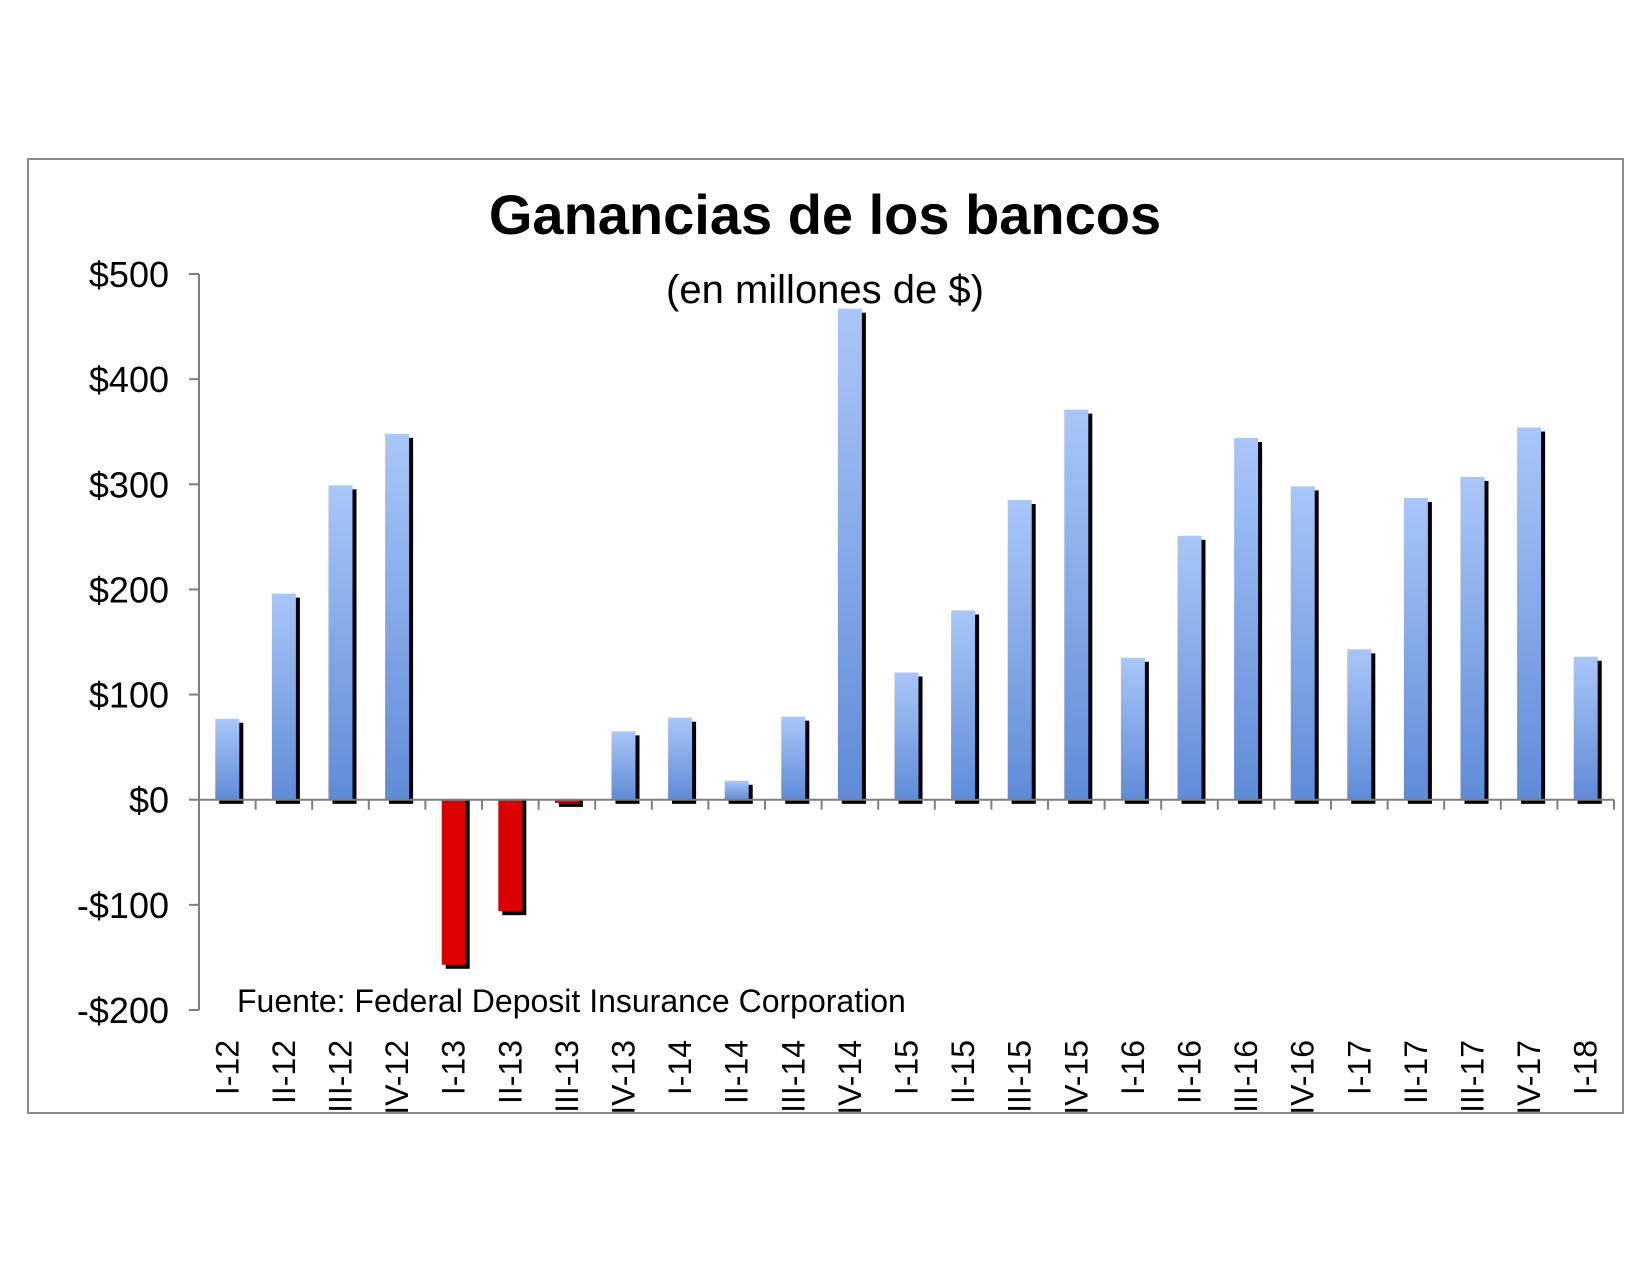 The height and width of the screenshot is (1275, 1650). I want to click on x-tick-label: IV-15, so click(1076, 1077).